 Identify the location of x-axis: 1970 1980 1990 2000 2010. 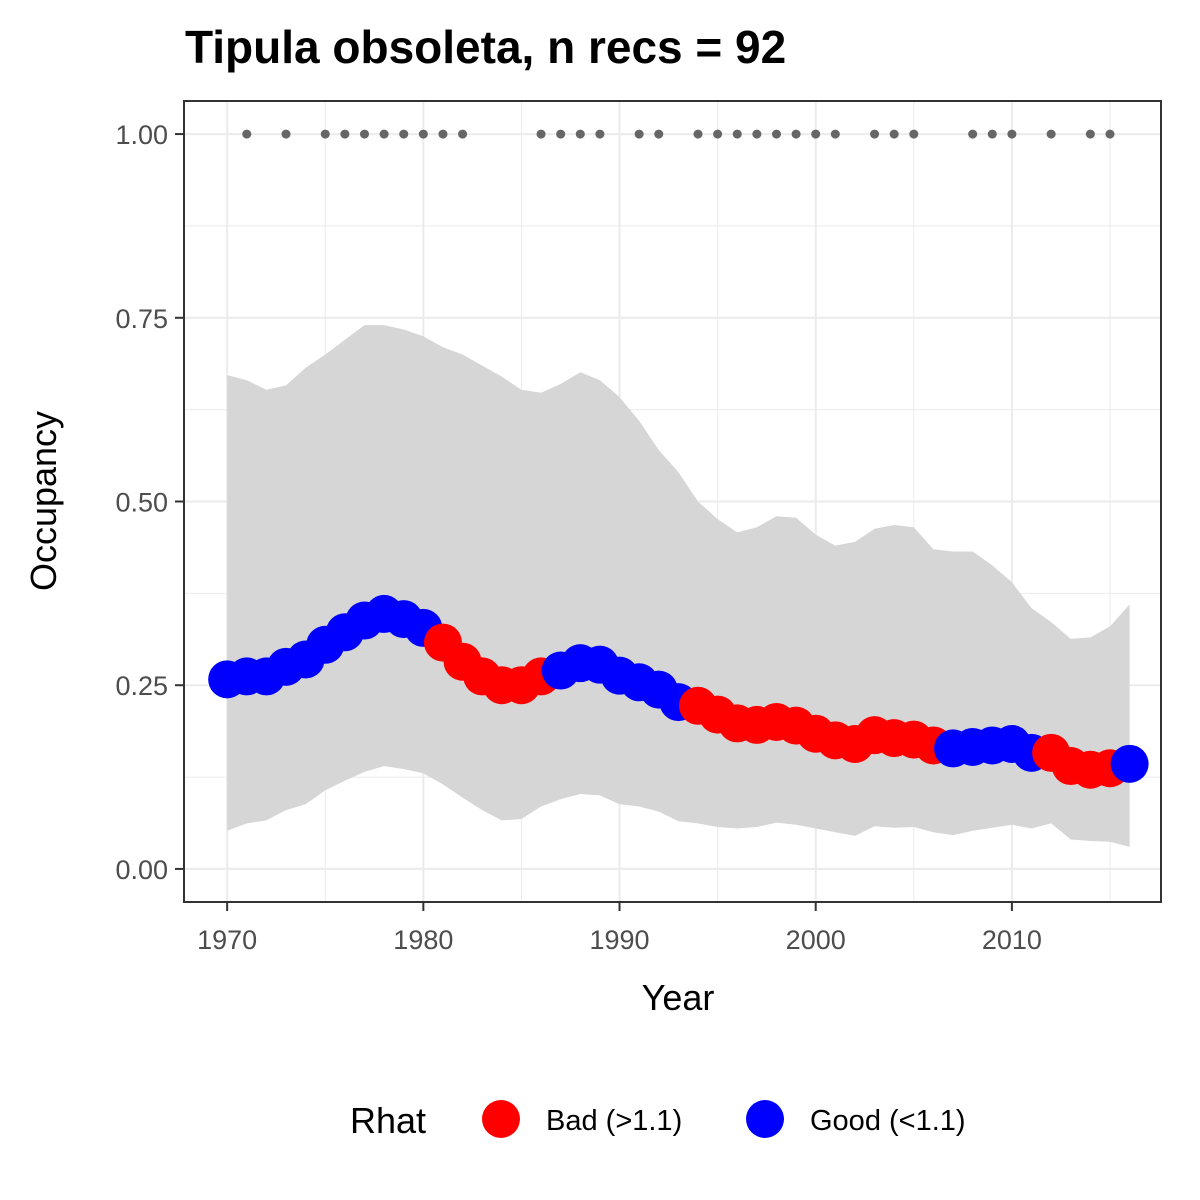
(619, 928).